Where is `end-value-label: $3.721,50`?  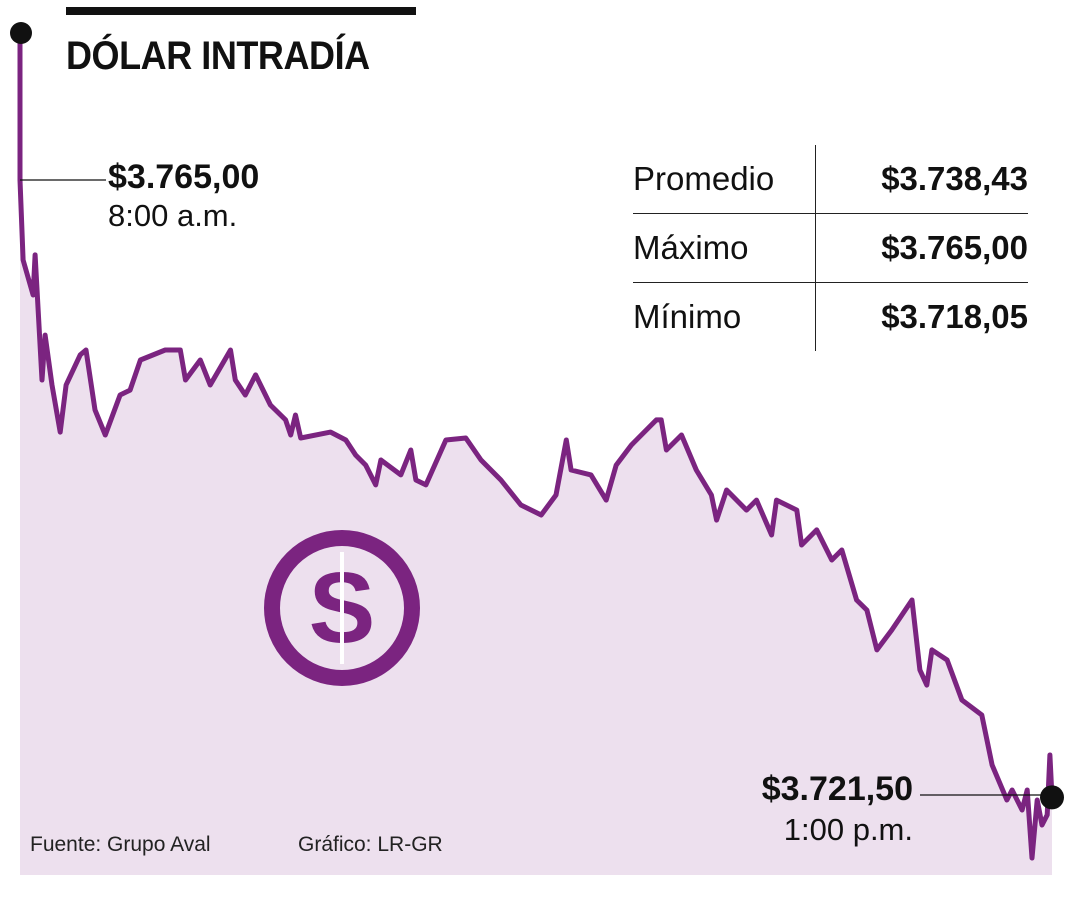
end-value-label: $3.721,50 is located at coordinates (837, 789).